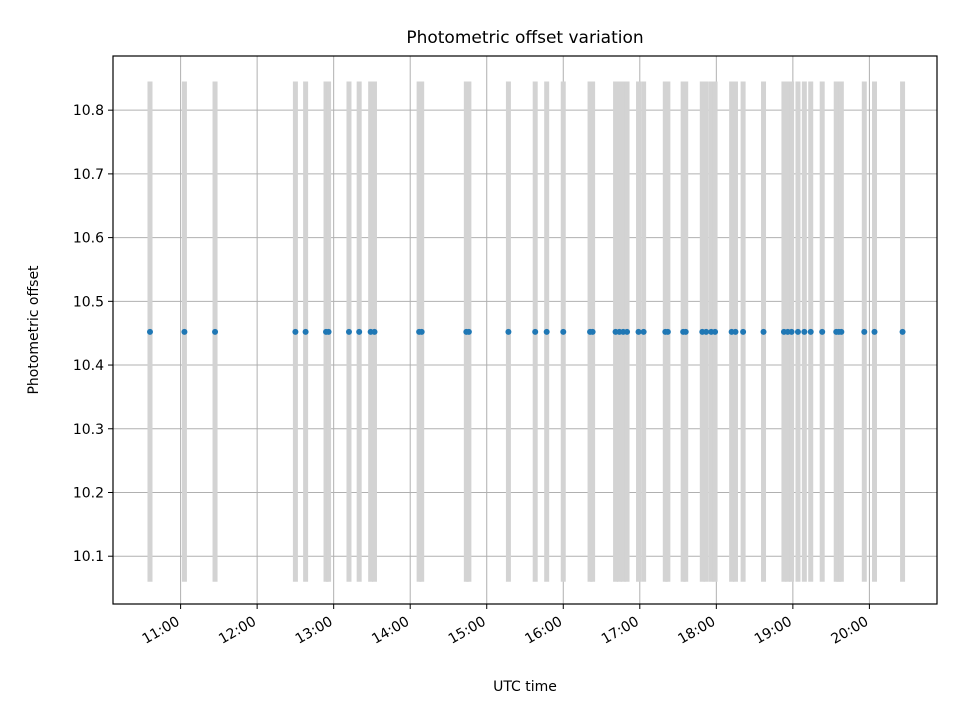 The image size is (960, 720). Describe the element at coordinates (88, 366) in the screenshot. I see `y-tick-label: 10.4` at that location.